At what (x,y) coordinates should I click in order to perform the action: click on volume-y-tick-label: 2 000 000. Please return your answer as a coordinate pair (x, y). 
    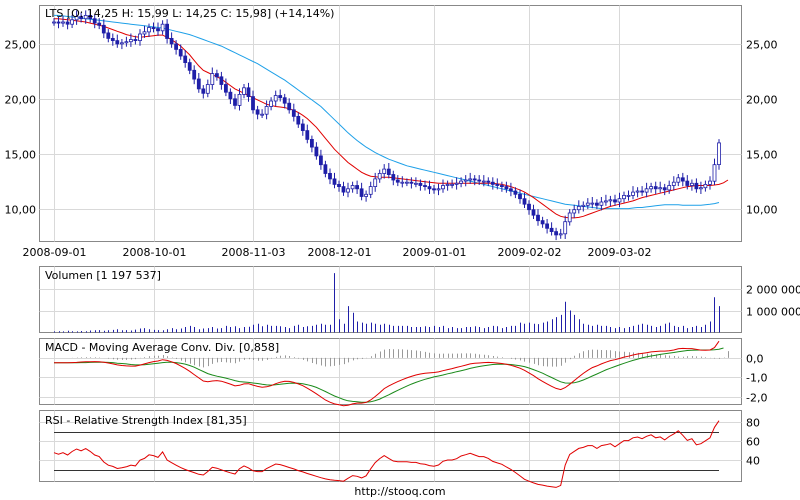
    Looking at the image, I should click on (773, 290).